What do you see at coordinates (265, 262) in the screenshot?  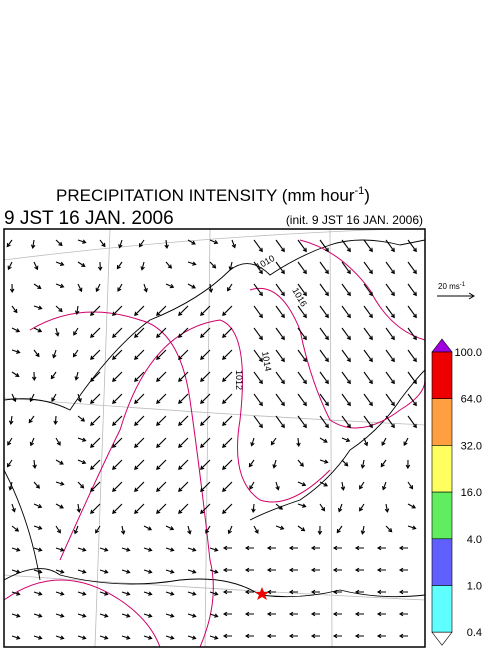 I see `contour-label: 1010` at bounding box center [265, 262].